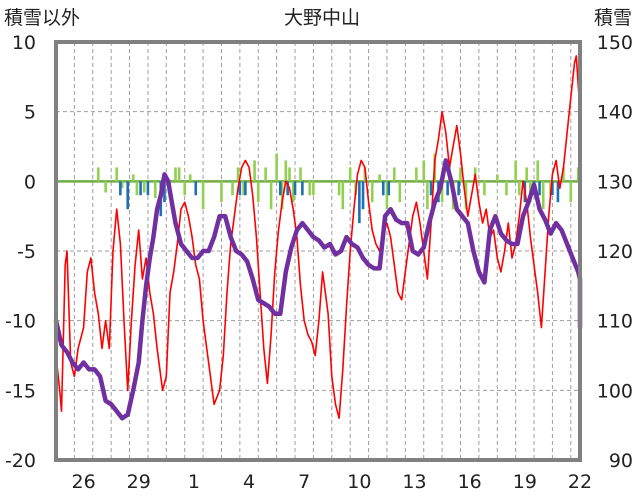 Image resolution: width=636 pixels, height=501 pixels. What do you see at coordinates (322, 18) in the screenshot?
I see `chart-title: 大野中山` at bounding box center [322, 18].